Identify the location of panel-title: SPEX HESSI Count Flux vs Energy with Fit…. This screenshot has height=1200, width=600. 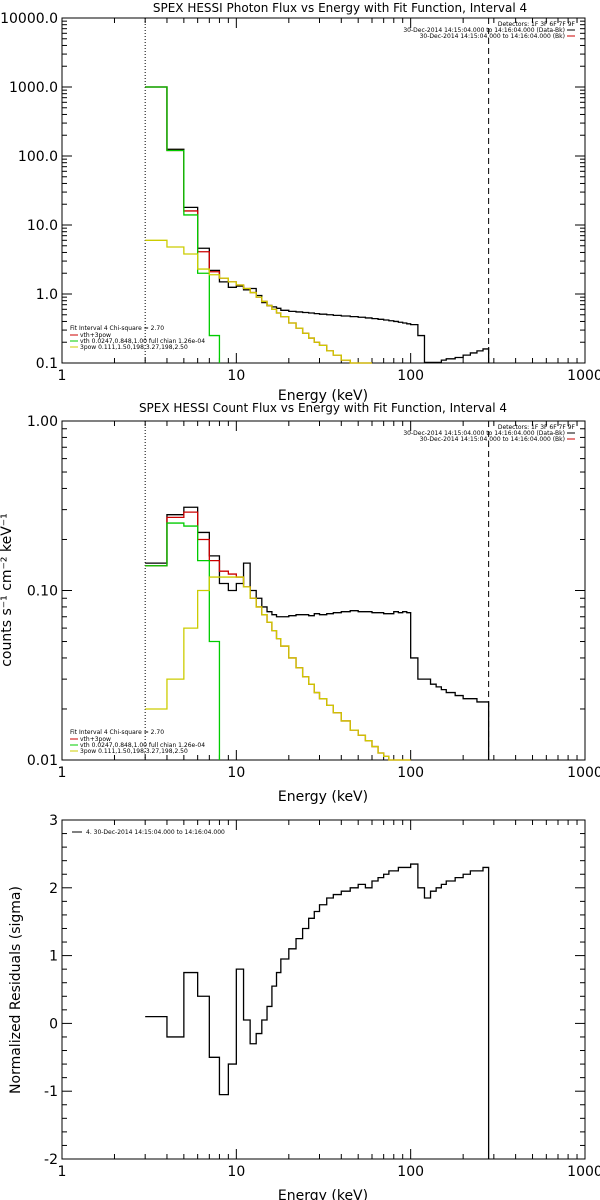
(323, 408).